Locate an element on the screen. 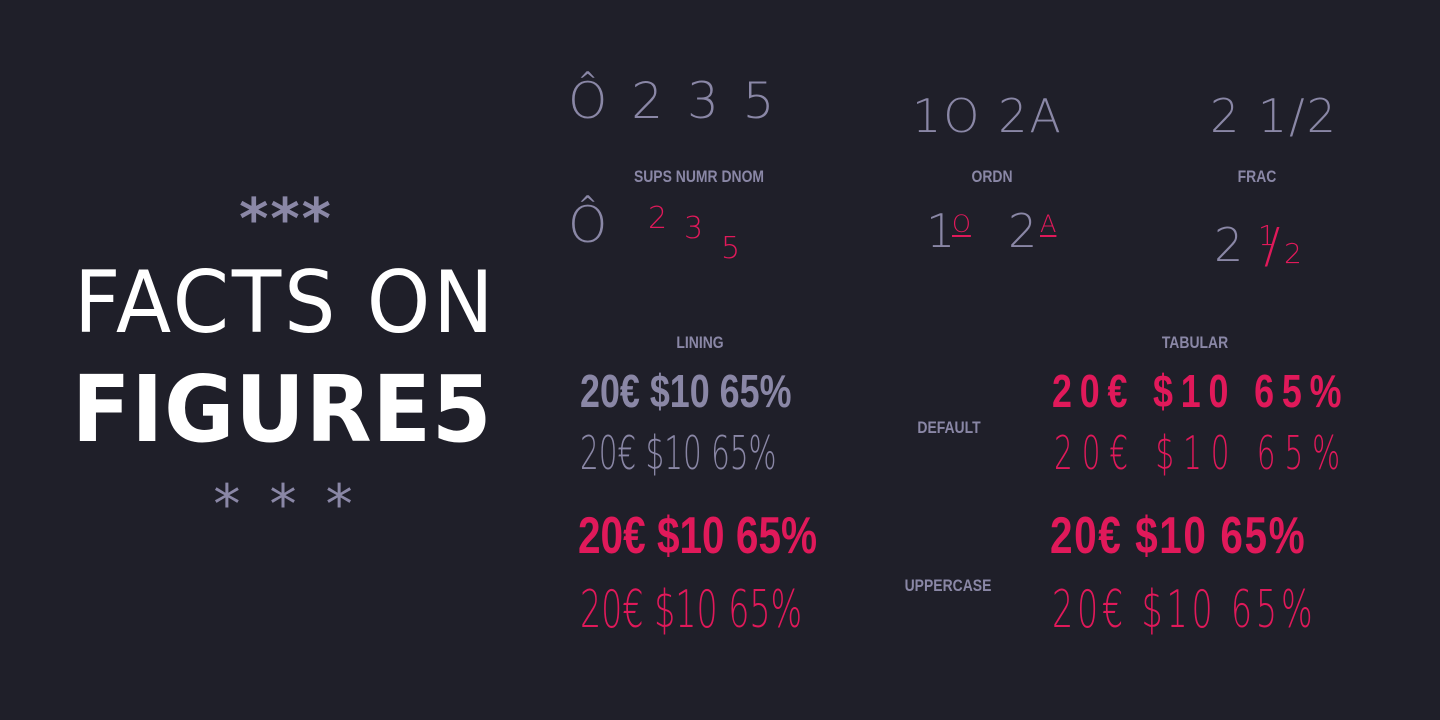  ordn-sample: 1O 2A is located at coordinates (987, 116).